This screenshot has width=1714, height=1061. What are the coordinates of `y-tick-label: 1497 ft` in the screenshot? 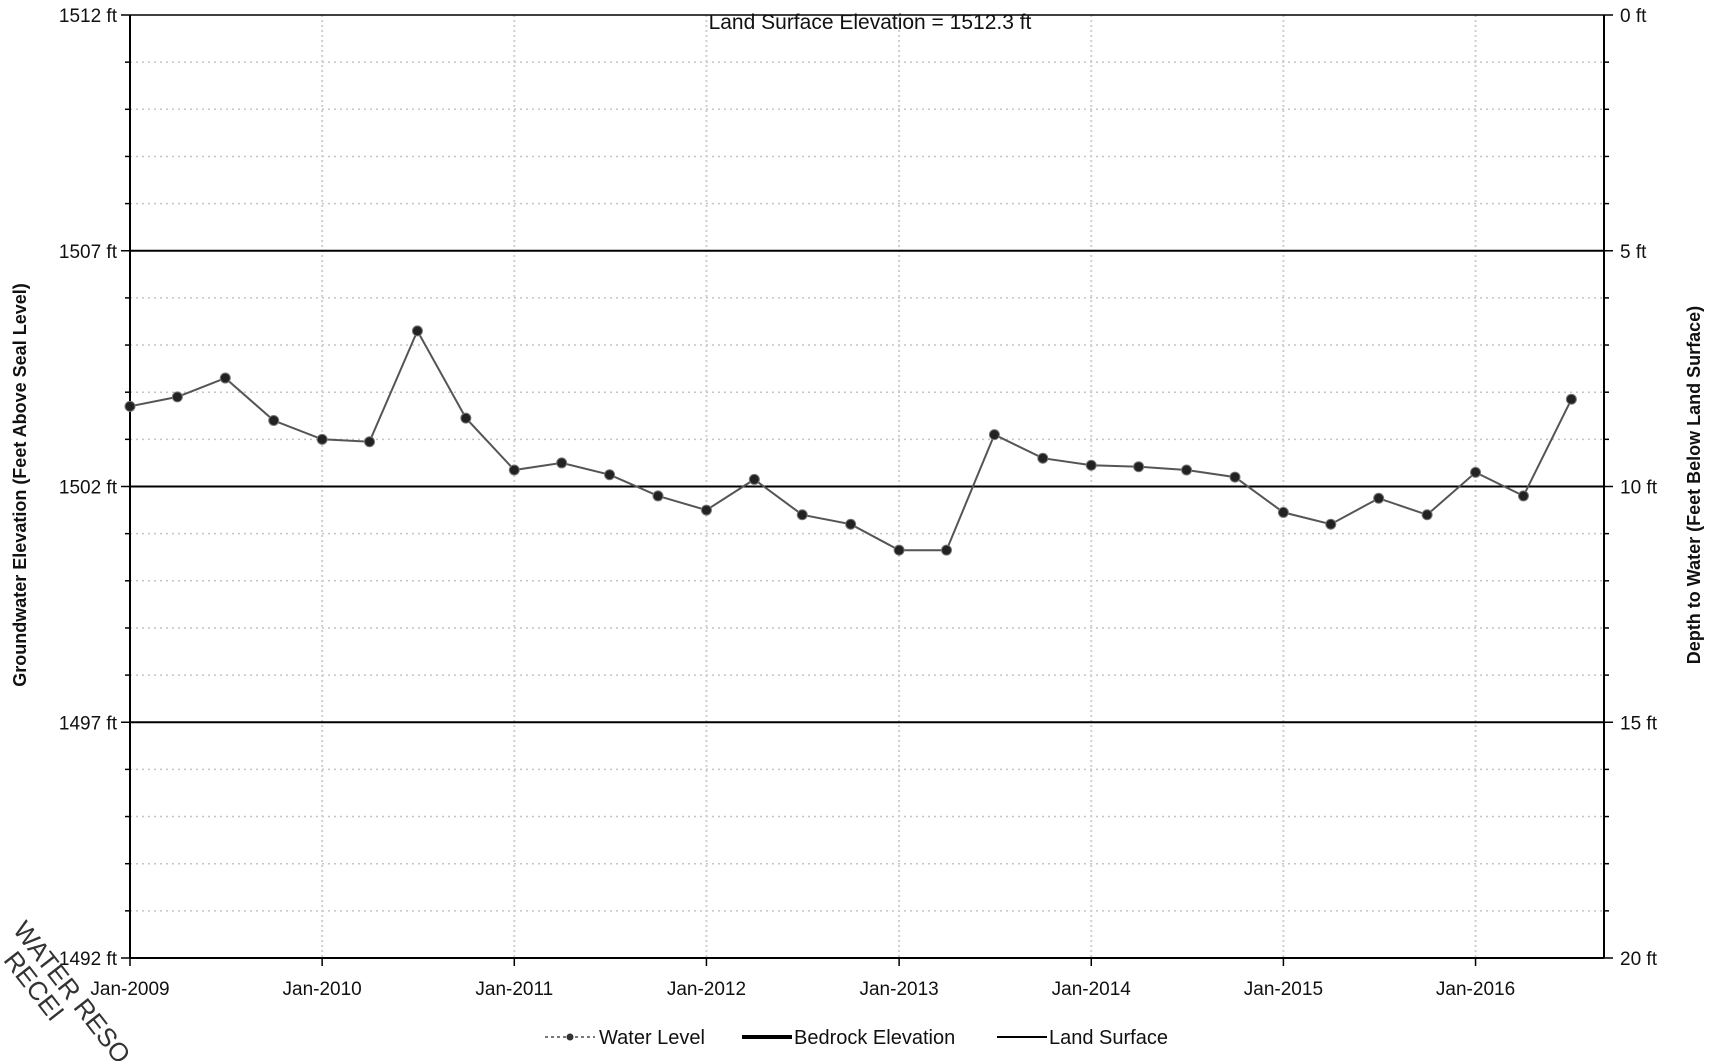 It's located at (88, 723).